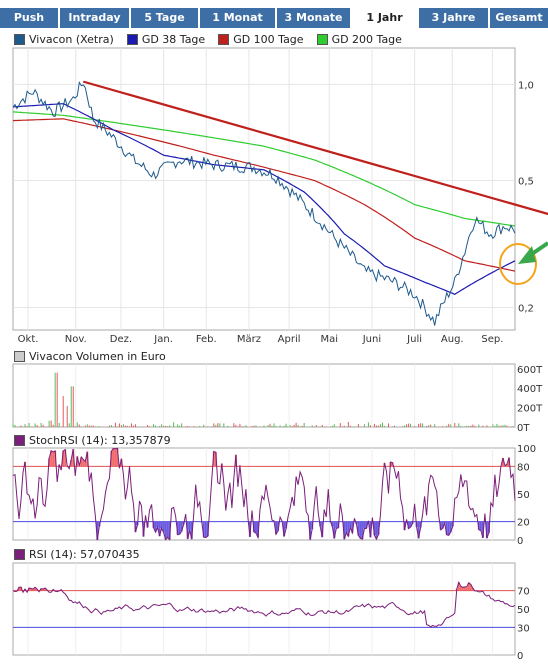 This screenshot has width=548, height=667. What do you see at coordinates (526, 85) in the screenshot?
I see `y-tick-label: 1,0` at bounding box center [526, 85].